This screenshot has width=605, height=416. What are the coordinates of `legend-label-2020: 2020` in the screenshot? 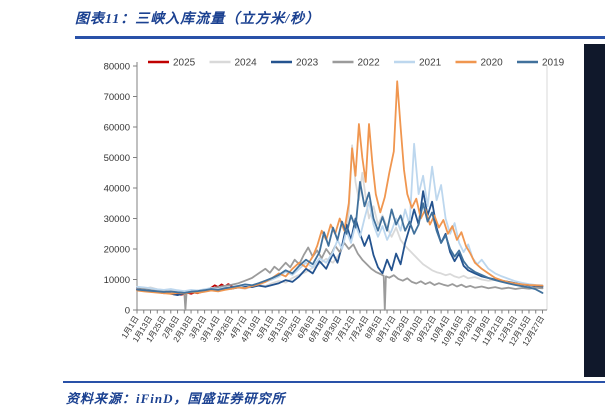 It's located at (492, 63).